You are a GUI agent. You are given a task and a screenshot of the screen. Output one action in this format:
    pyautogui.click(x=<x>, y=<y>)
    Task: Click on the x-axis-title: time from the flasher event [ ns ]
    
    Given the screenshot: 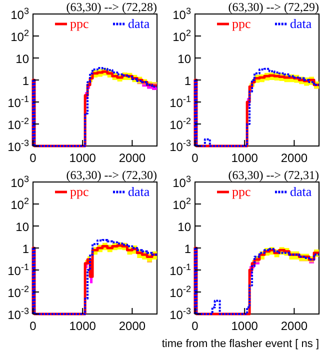 What is the action you would take?
    pyautogui.click(x=240, y=344)
    